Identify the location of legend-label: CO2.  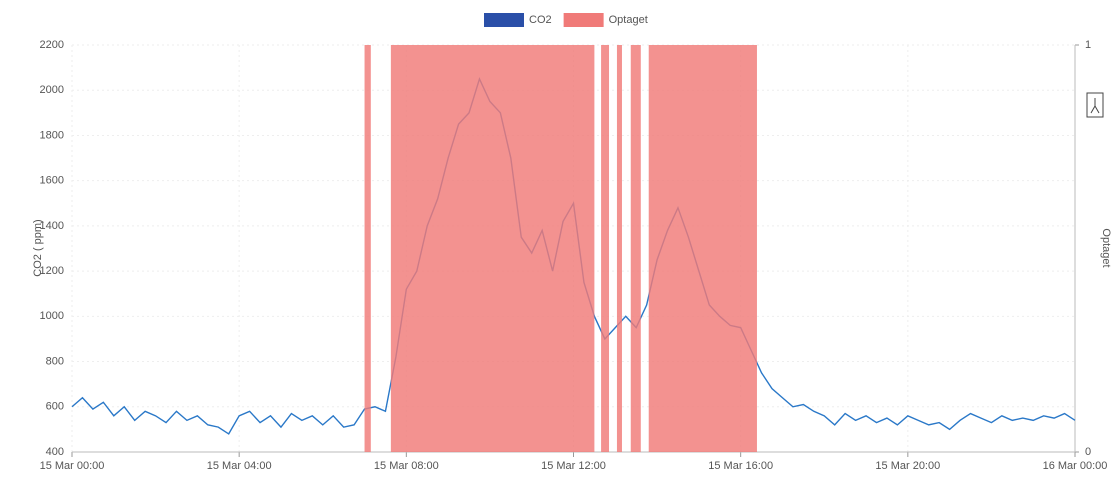
(540, 20).